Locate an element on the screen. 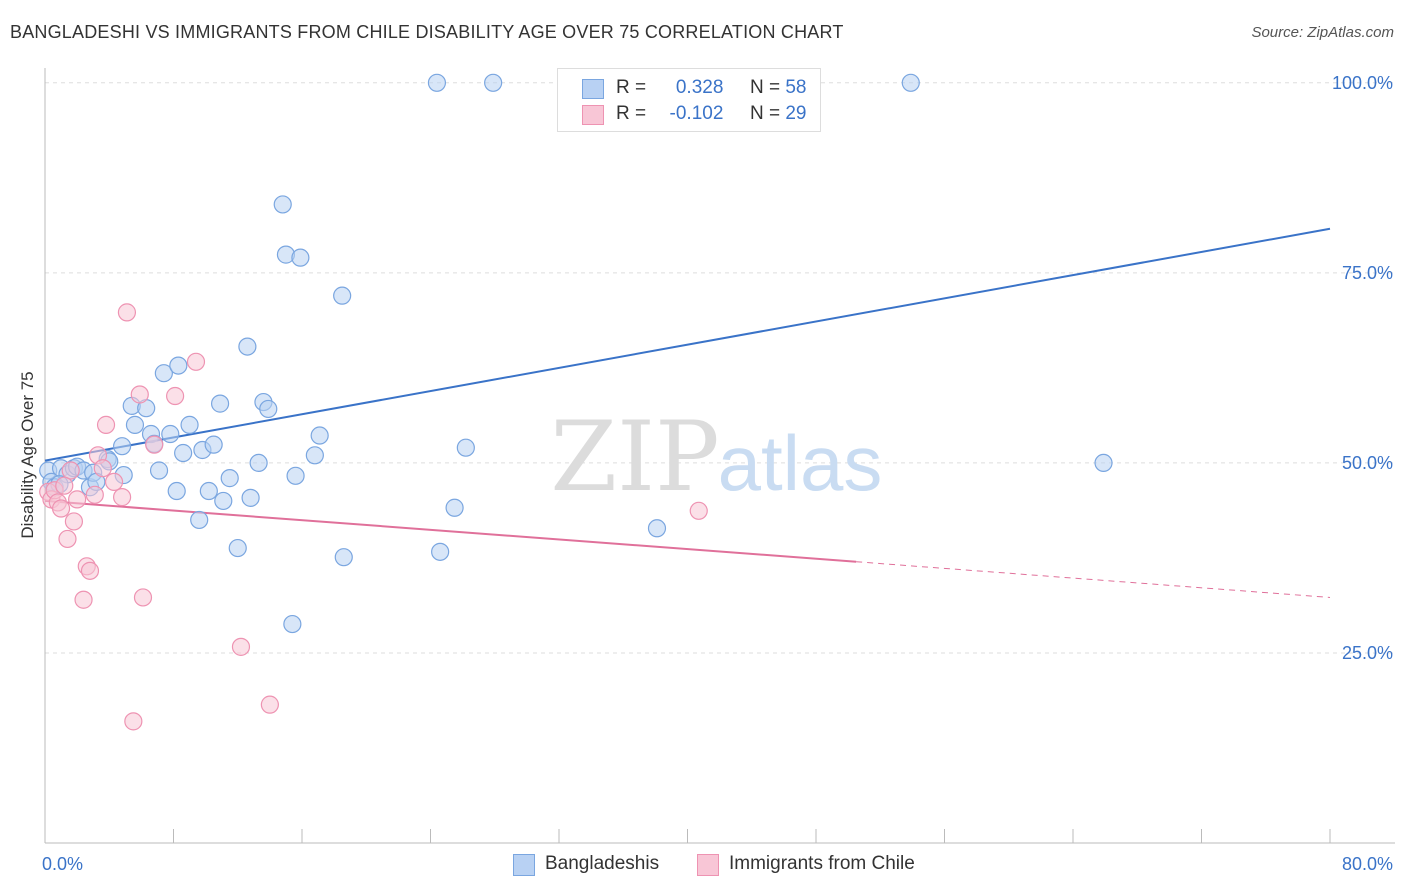 The width and height of the screenshot is (1406, 892). y-tick-label: 25.0% is located at coordinates (1367, 653).